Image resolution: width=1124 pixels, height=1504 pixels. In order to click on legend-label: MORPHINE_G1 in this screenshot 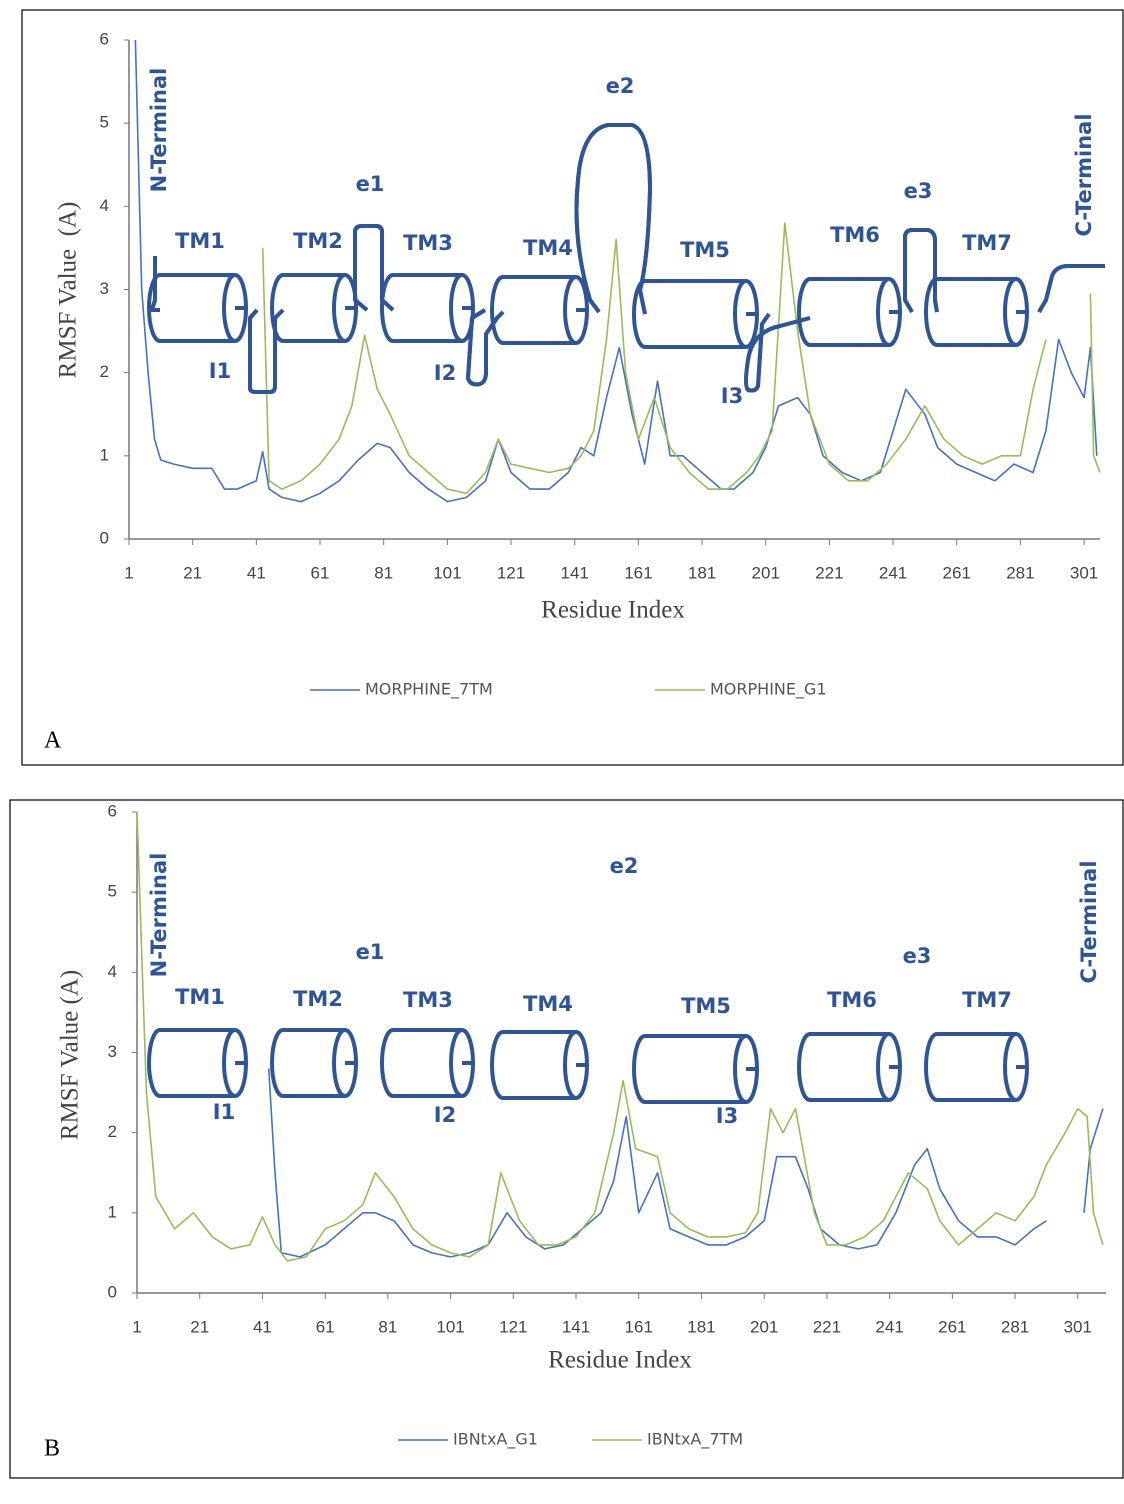, I will do `click(768, 690)`.